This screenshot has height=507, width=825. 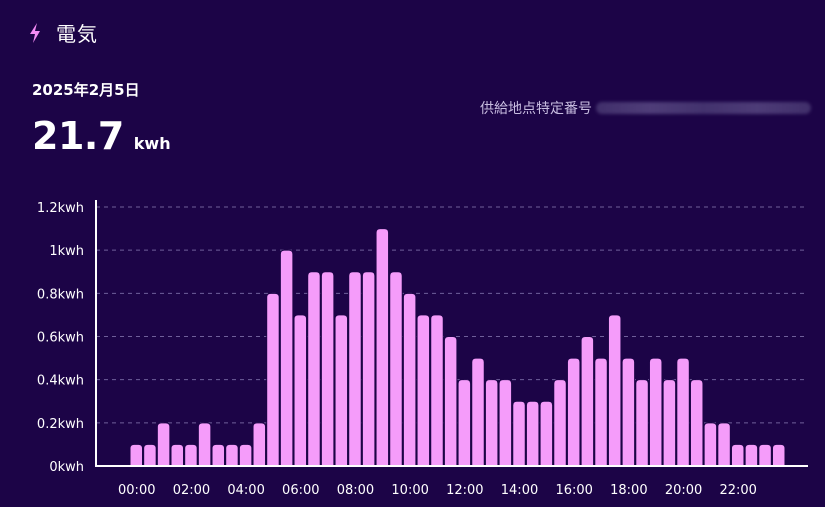 What do you see at coordinates (77, 34) in the screenshot?
I see `page-title: 電気` at bounding box center [77, 34].